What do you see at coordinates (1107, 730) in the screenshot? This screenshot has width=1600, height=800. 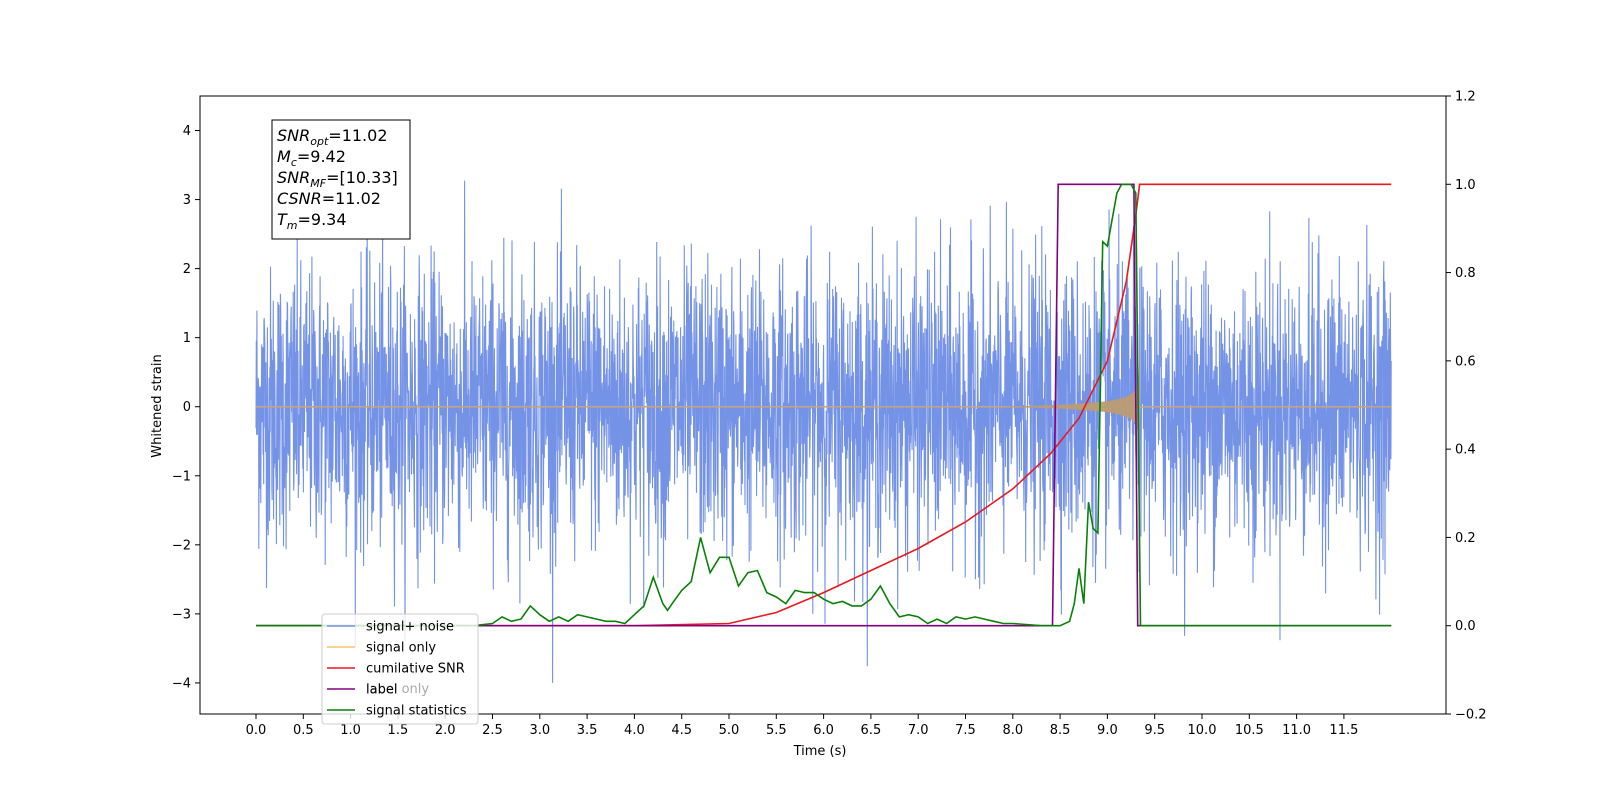 I see `x-tick-label: 9.0` at bounding box center [1107, 730].